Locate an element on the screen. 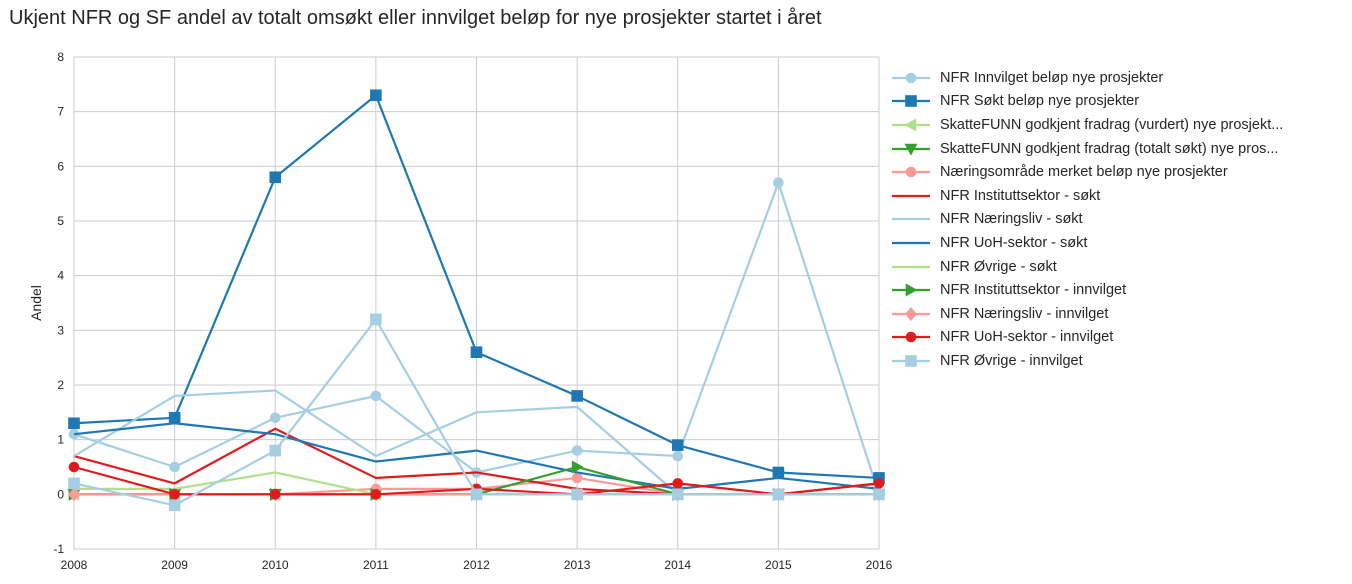 The image size is (1352, 584). y-tick-label: 8 is located at coordinates (60, 57).